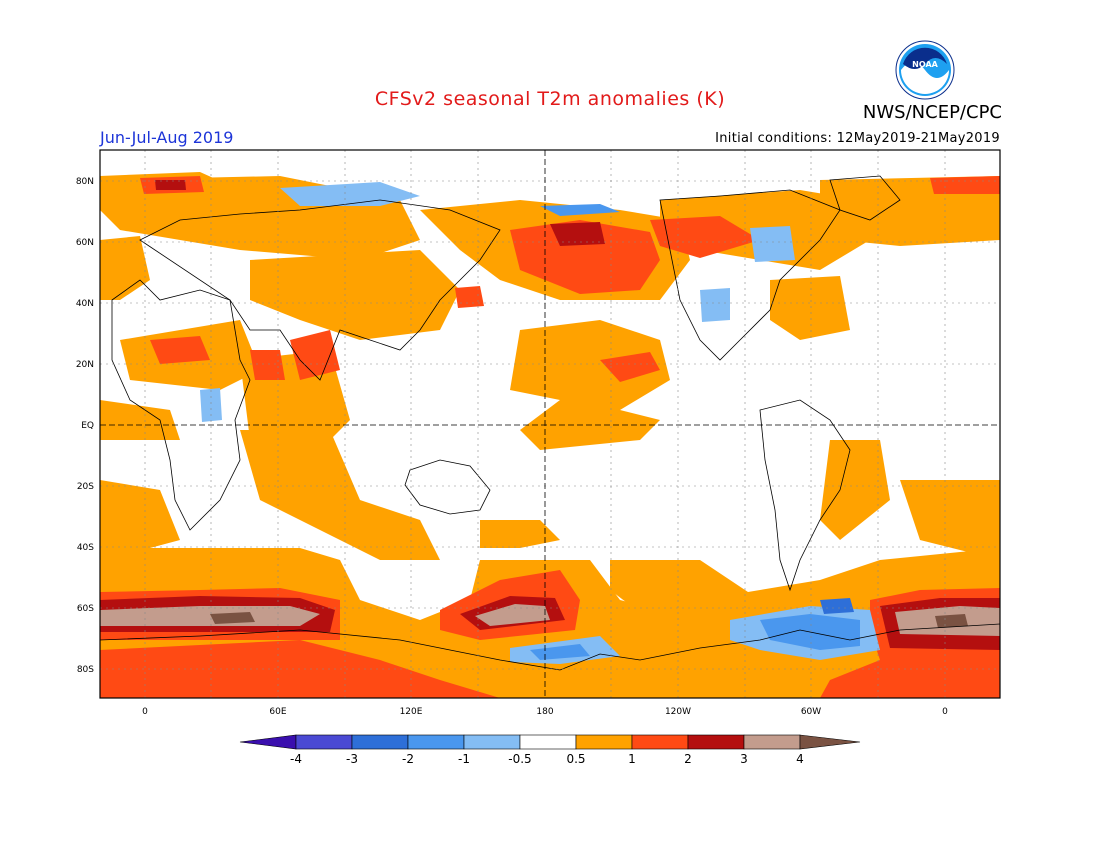 The image size is (1100, 850). I want to click on warm-extreme-atlantic, so click(951, 621).